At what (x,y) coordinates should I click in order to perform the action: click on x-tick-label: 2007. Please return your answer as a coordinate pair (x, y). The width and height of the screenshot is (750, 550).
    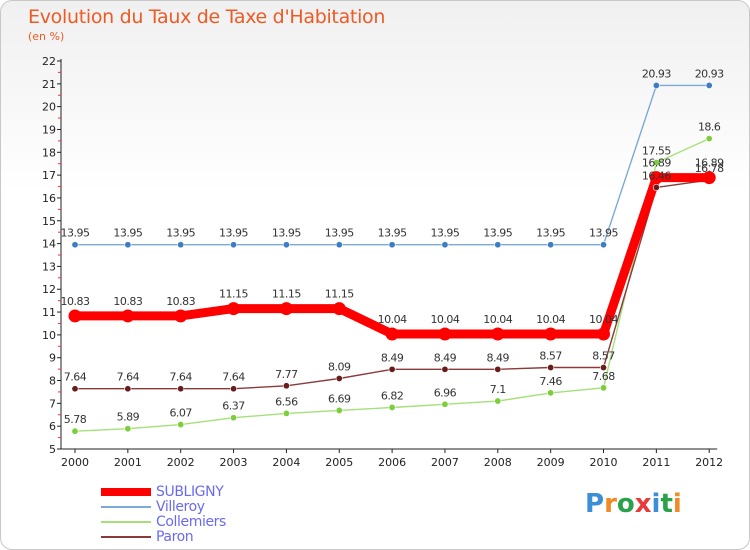
    Looking at the image, I should click on (445, 462).